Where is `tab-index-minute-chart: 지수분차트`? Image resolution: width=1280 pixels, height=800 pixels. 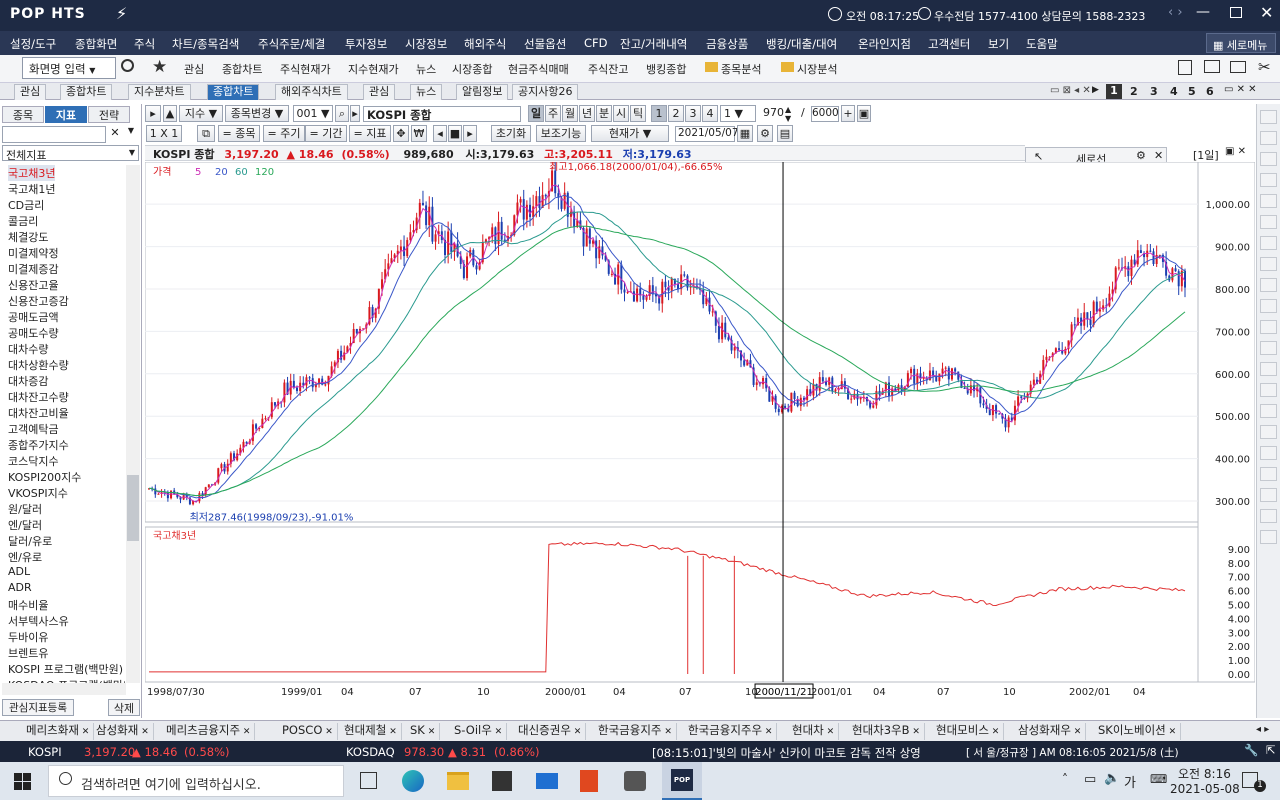 tab-index-minute-chart: 지수분차트 is located at coordinates (159, 92).